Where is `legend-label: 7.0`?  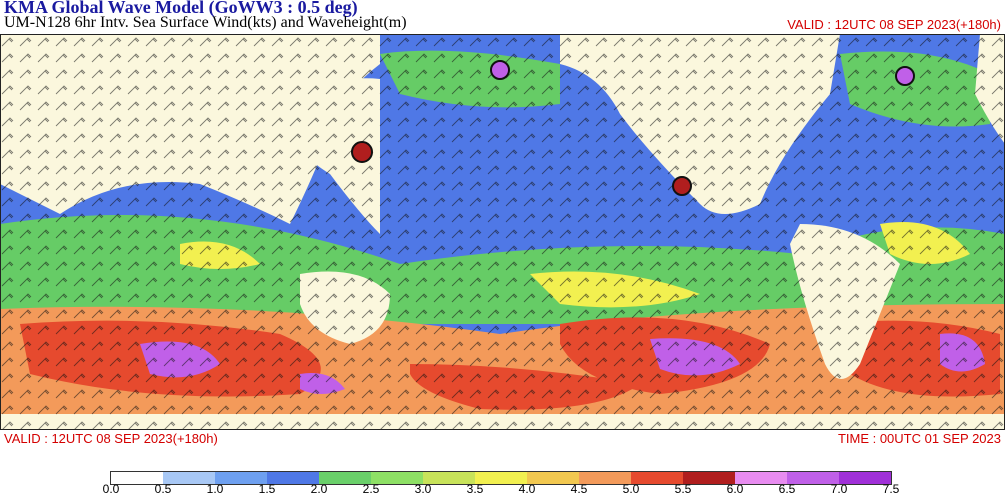
legend-label: 7.0 is located at coordinates (839, 489).